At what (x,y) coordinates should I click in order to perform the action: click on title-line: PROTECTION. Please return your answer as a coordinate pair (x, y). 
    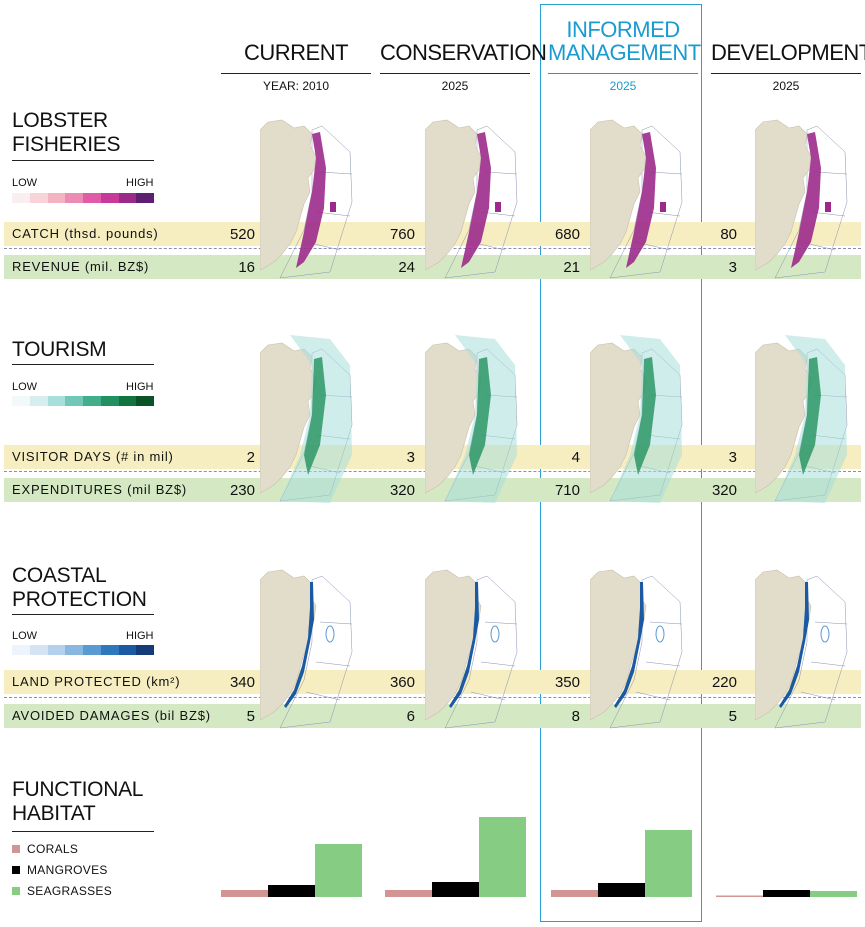
    Looking at the image, I should click on (79, 599).